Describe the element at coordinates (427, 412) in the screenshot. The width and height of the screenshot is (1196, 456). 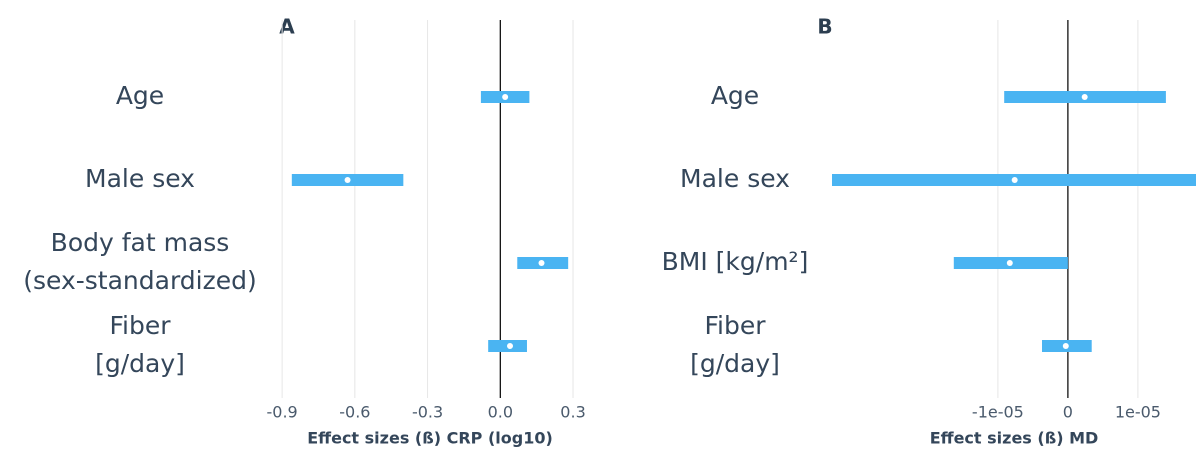
I see `x-tick-label: -0.3` at that location.